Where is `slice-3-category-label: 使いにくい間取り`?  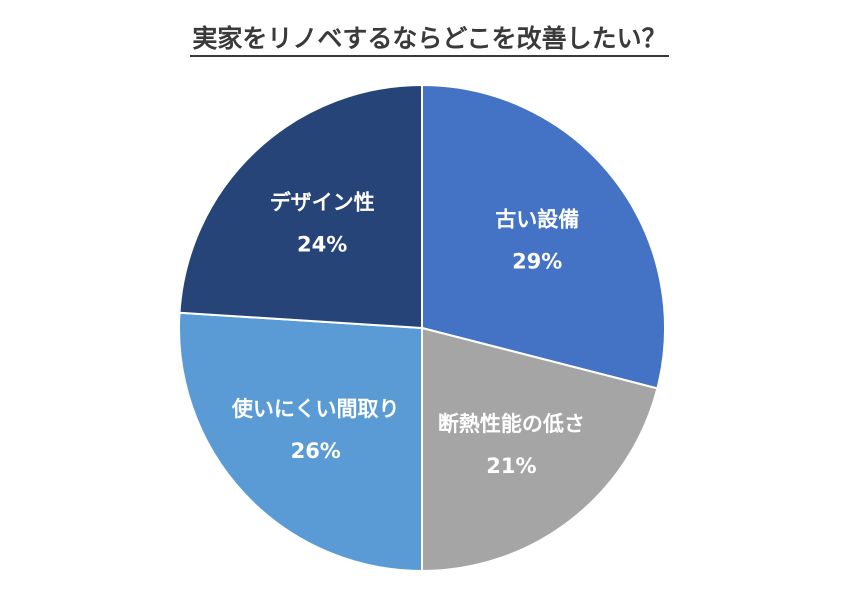
slice-3-category-label: 使いにくい間取り is located at coordinates (315, 409).